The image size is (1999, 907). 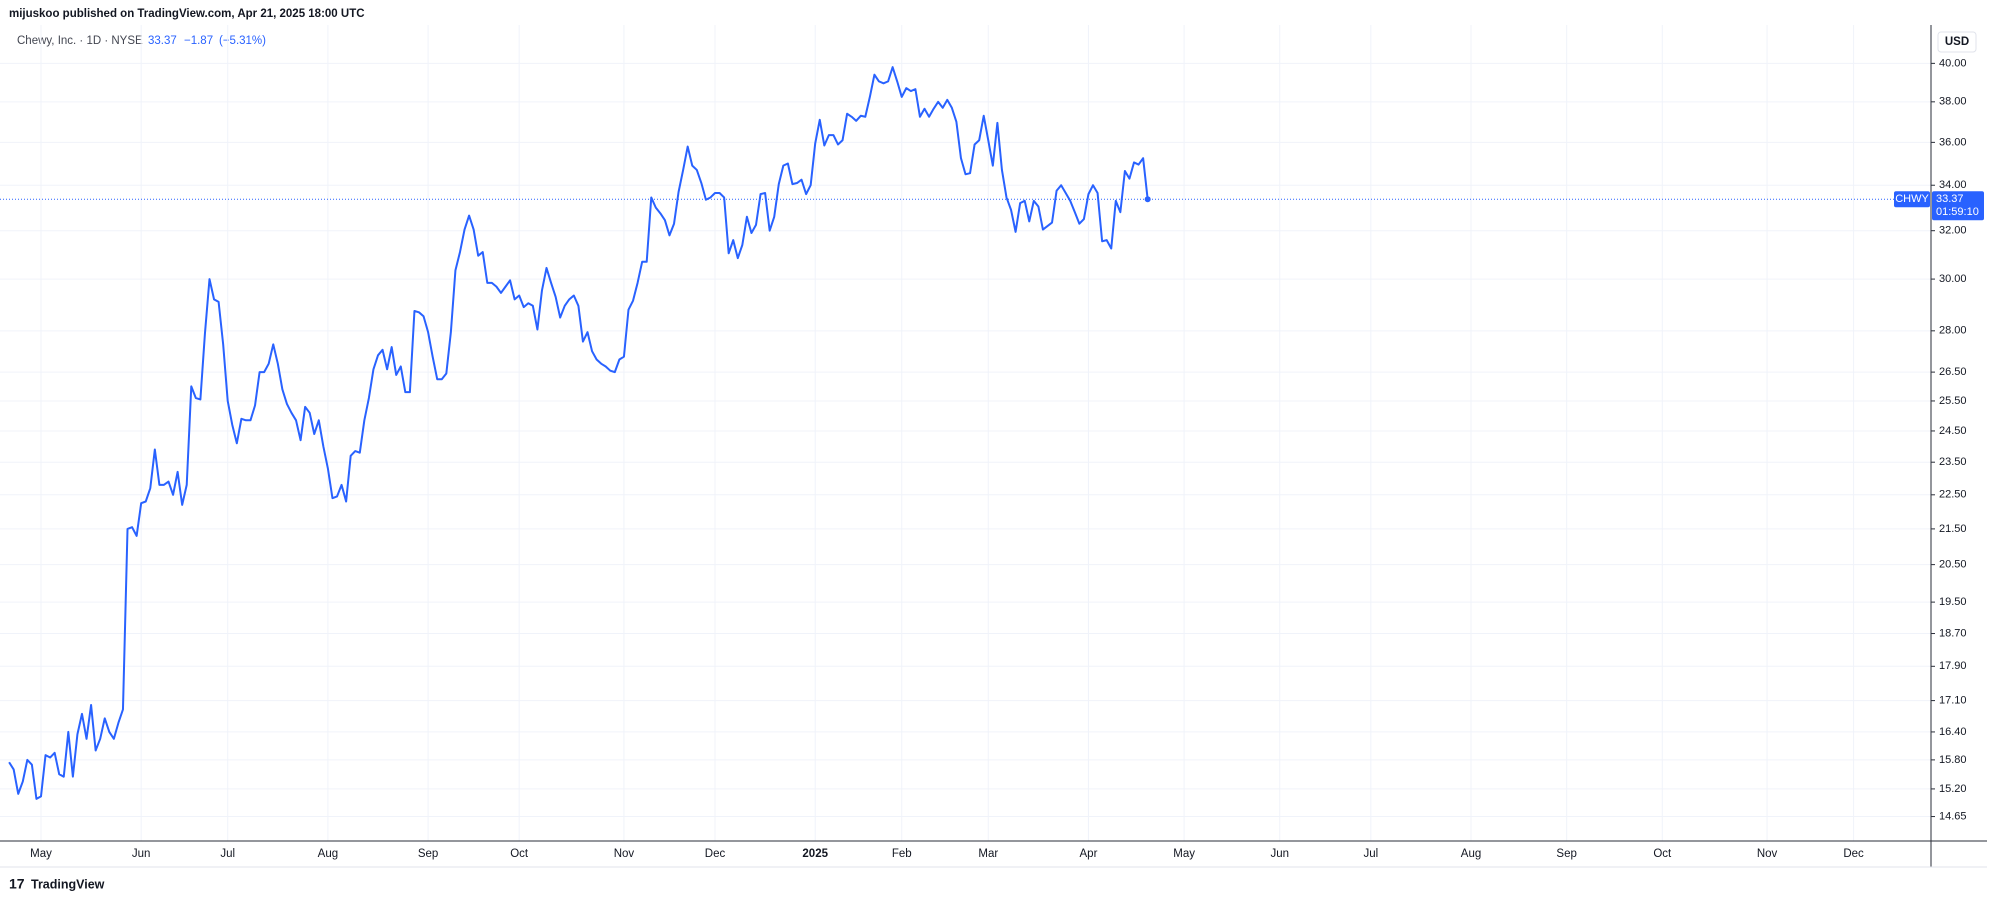 I want to click on legend-change-pct: (−5.31%), so click(x=242, y=41).